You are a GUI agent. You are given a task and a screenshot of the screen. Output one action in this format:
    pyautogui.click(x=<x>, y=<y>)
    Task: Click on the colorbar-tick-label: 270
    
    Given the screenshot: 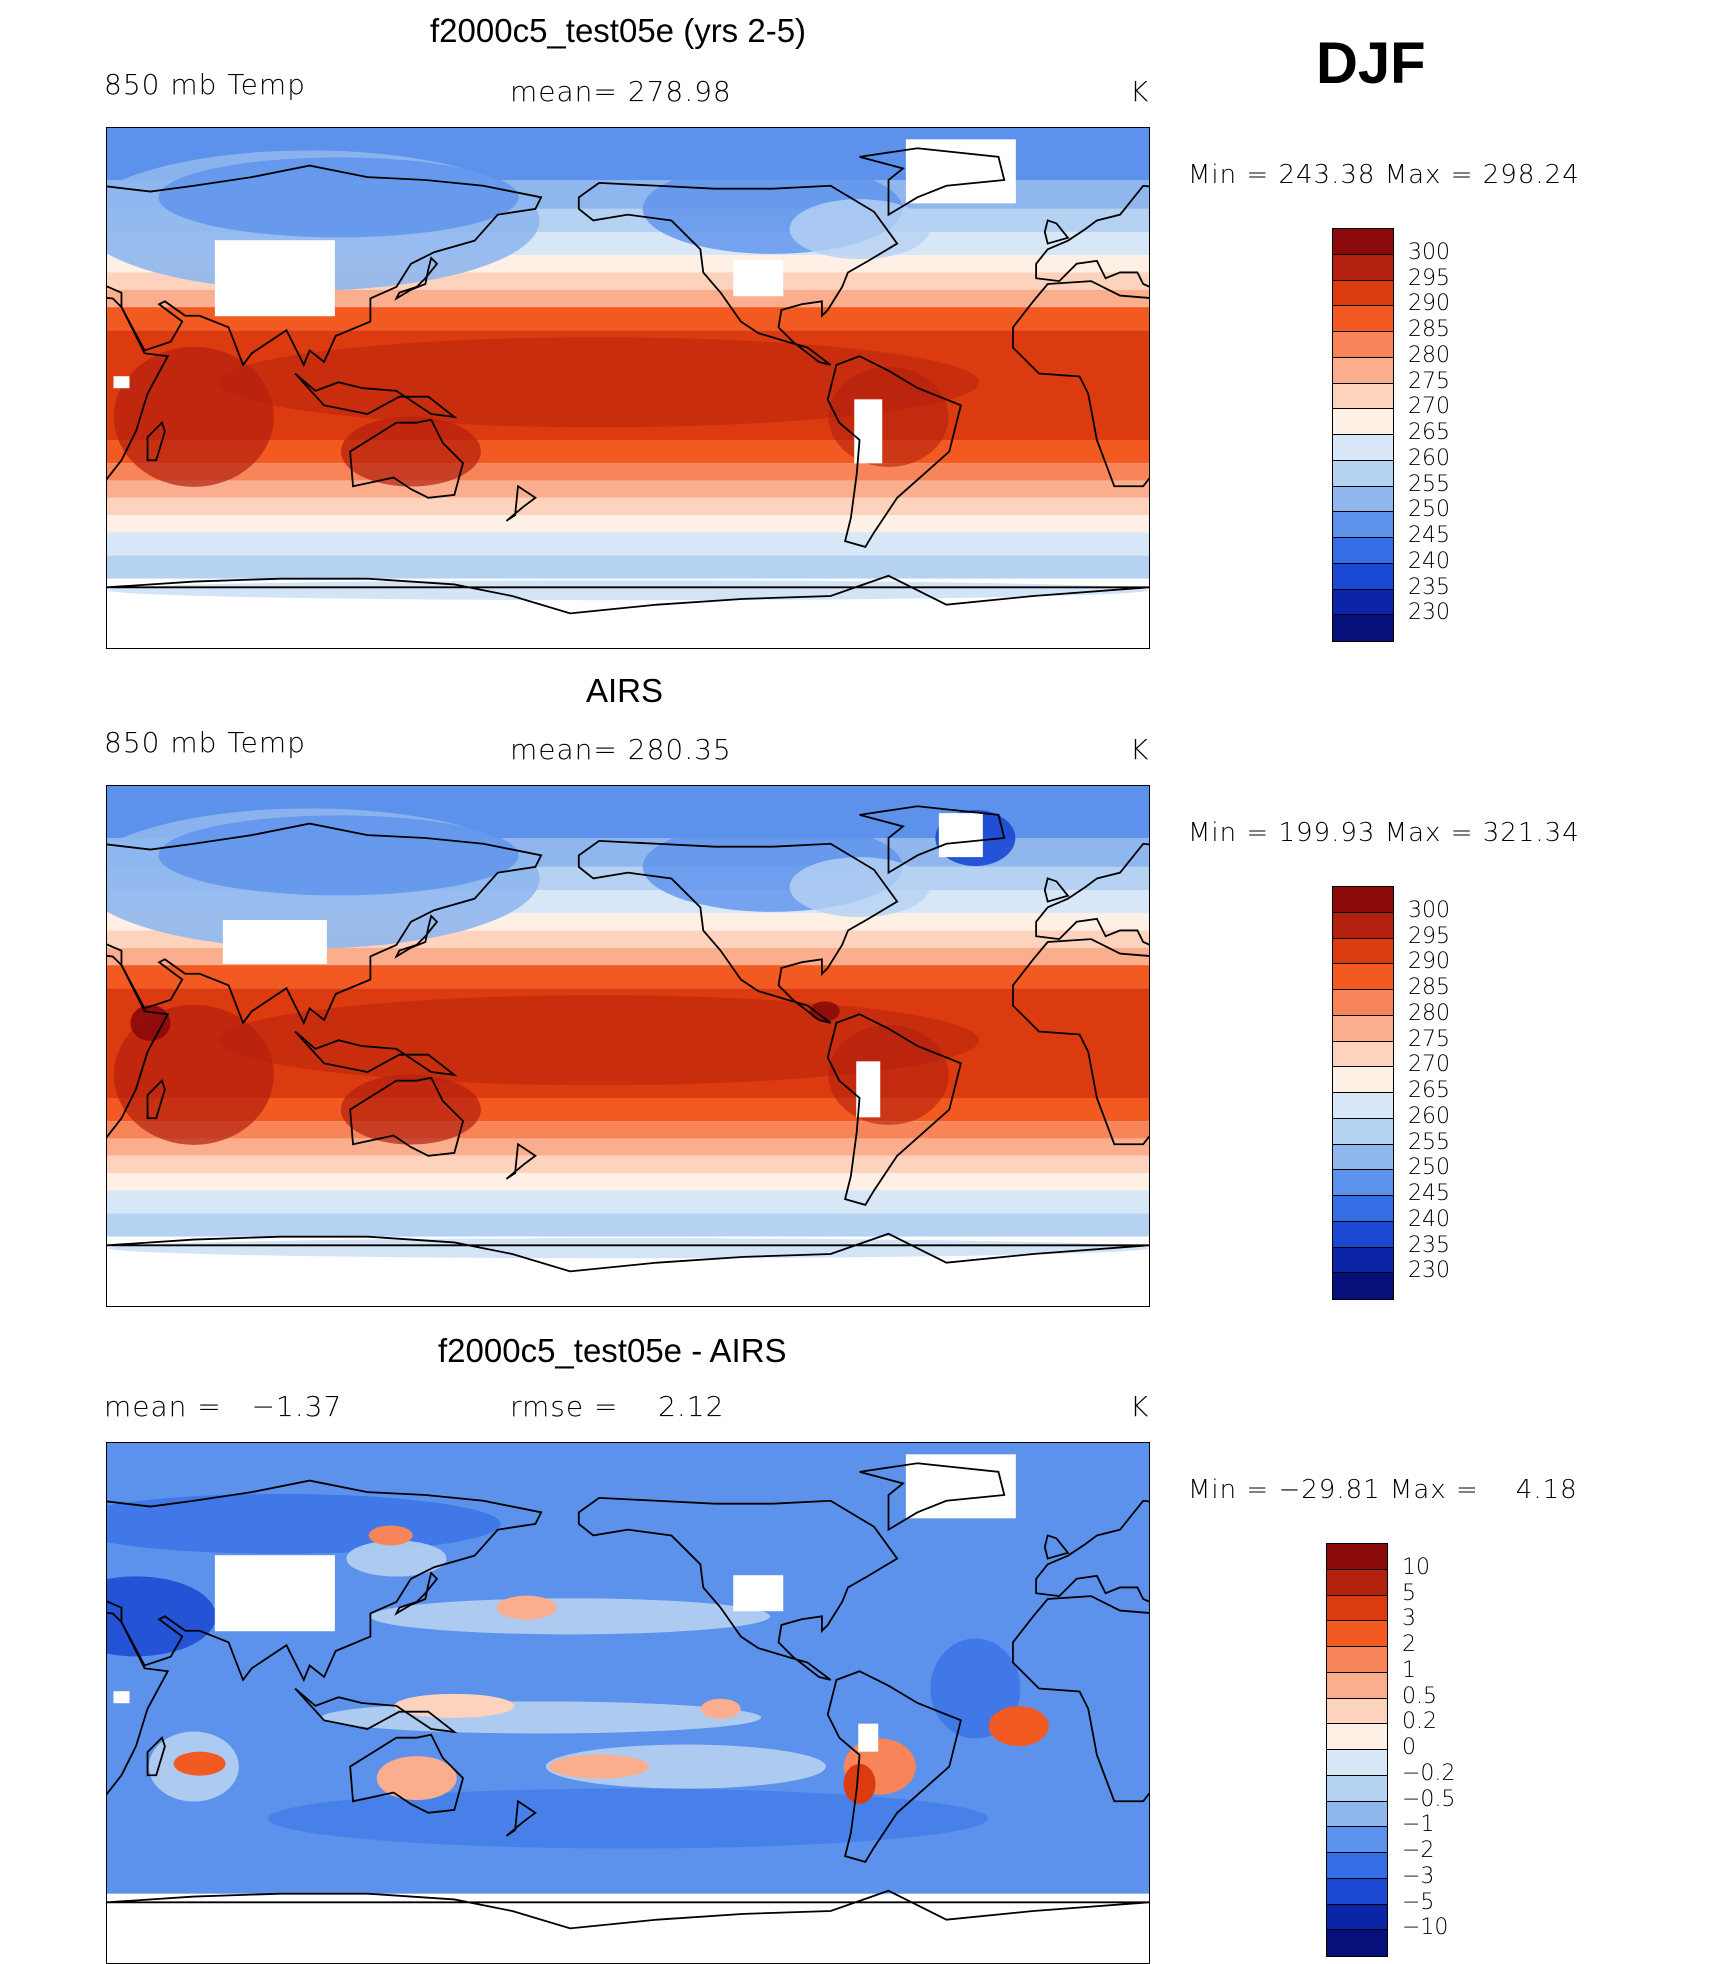 What is the action you would take?
    pyautogui.click(x=1429, y=407)
    